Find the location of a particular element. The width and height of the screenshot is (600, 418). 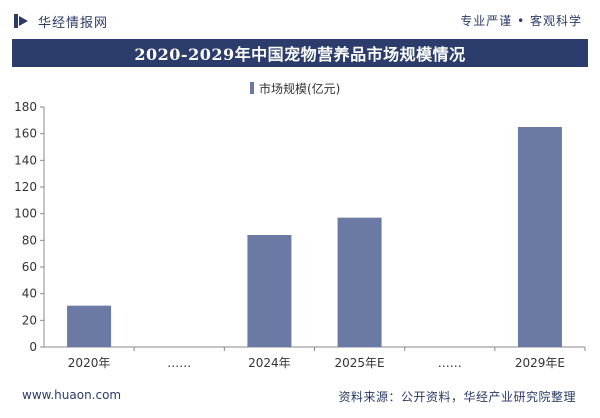

legend-swatch is located at coordinates (252, 88).